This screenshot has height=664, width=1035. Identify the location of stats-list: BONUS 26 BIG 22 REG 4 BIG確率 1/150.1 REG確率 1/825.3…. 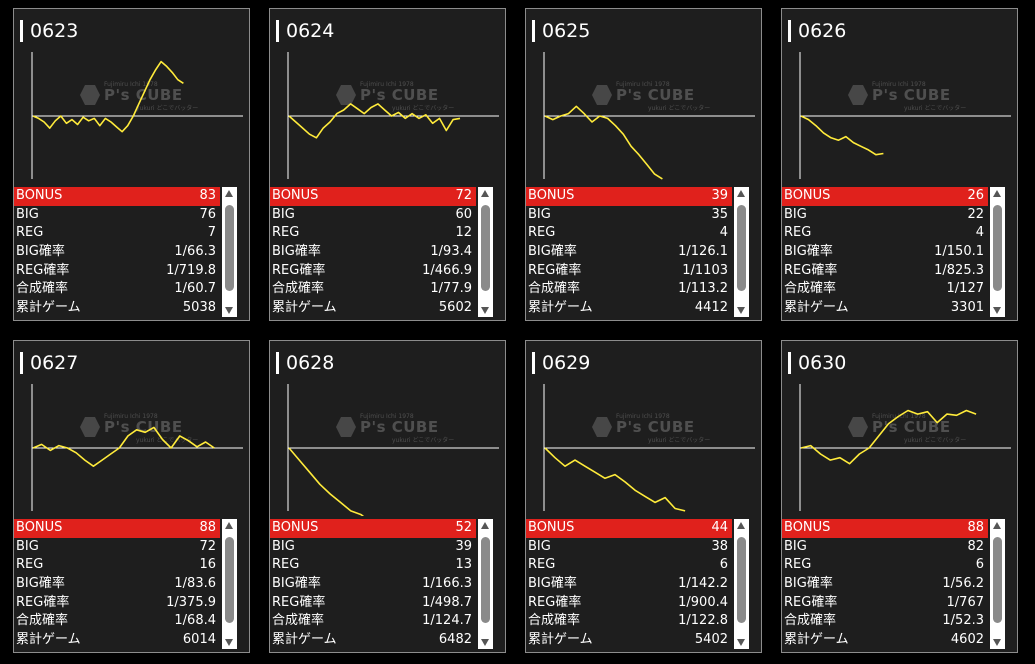
(885, 252).